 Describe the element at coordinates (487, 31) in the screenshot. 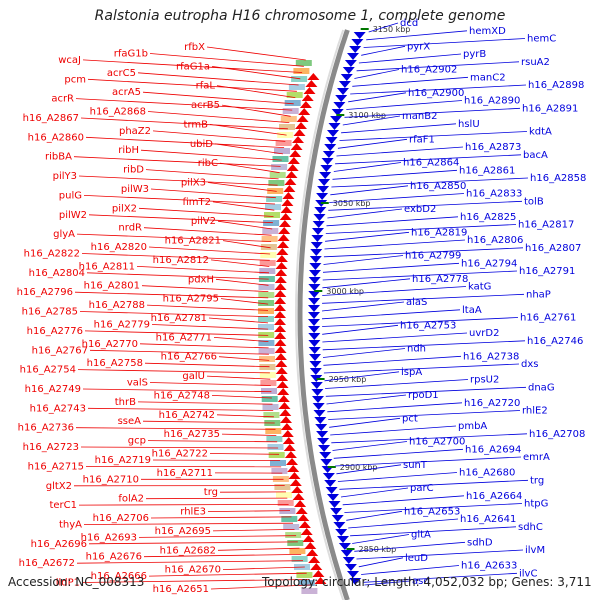

I see `right-gene-label: hemXD` at that location.